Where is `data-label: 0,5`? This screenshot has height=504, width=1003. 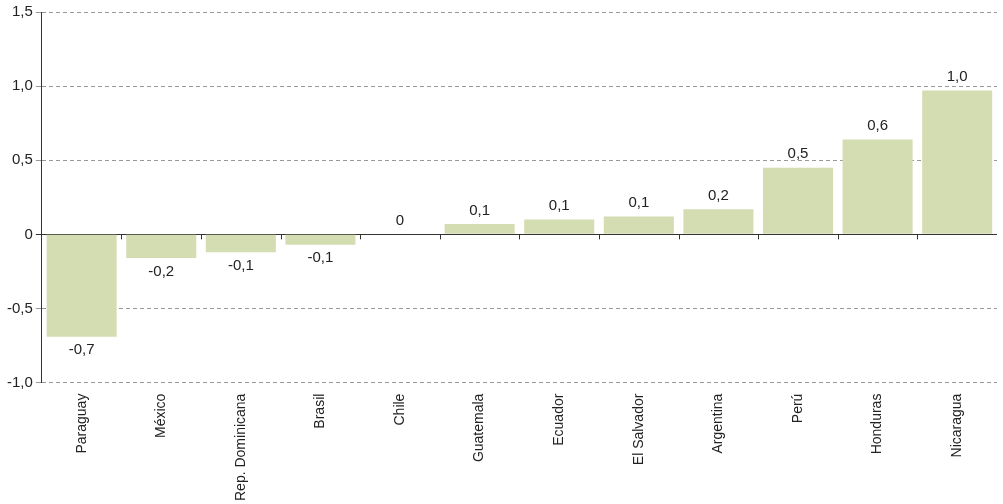
data-label: 0,5 is located at coordinates (798, 153).